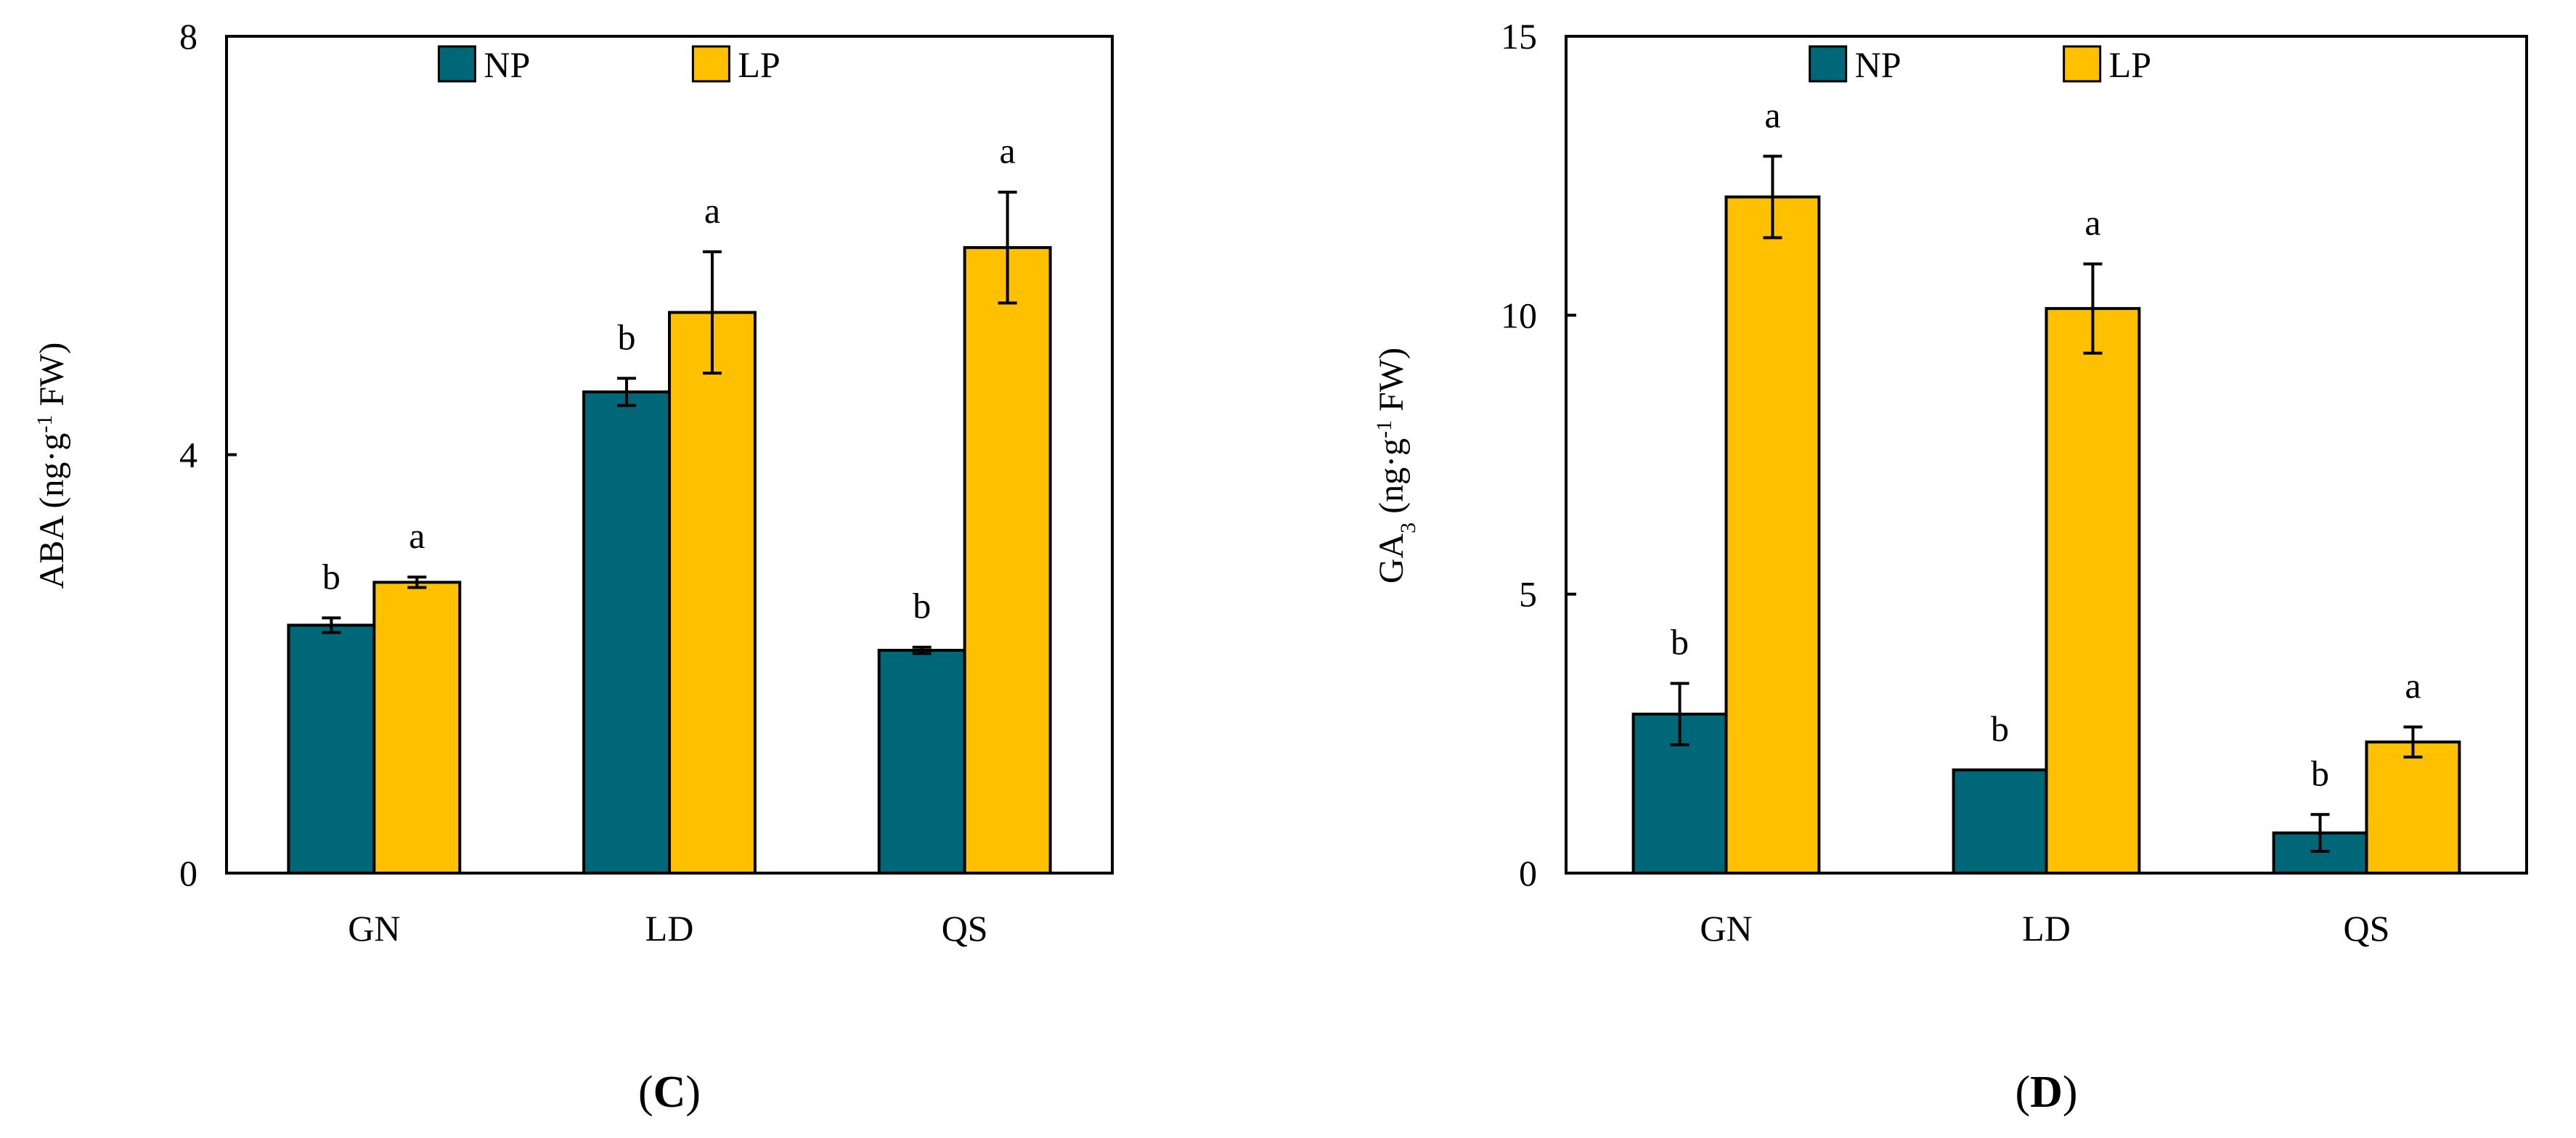  What do you see at coordinates (188, 455) in the screenshot?
I see `panel-c-ytick-label-1: 4` at bounding box center [188, 455].